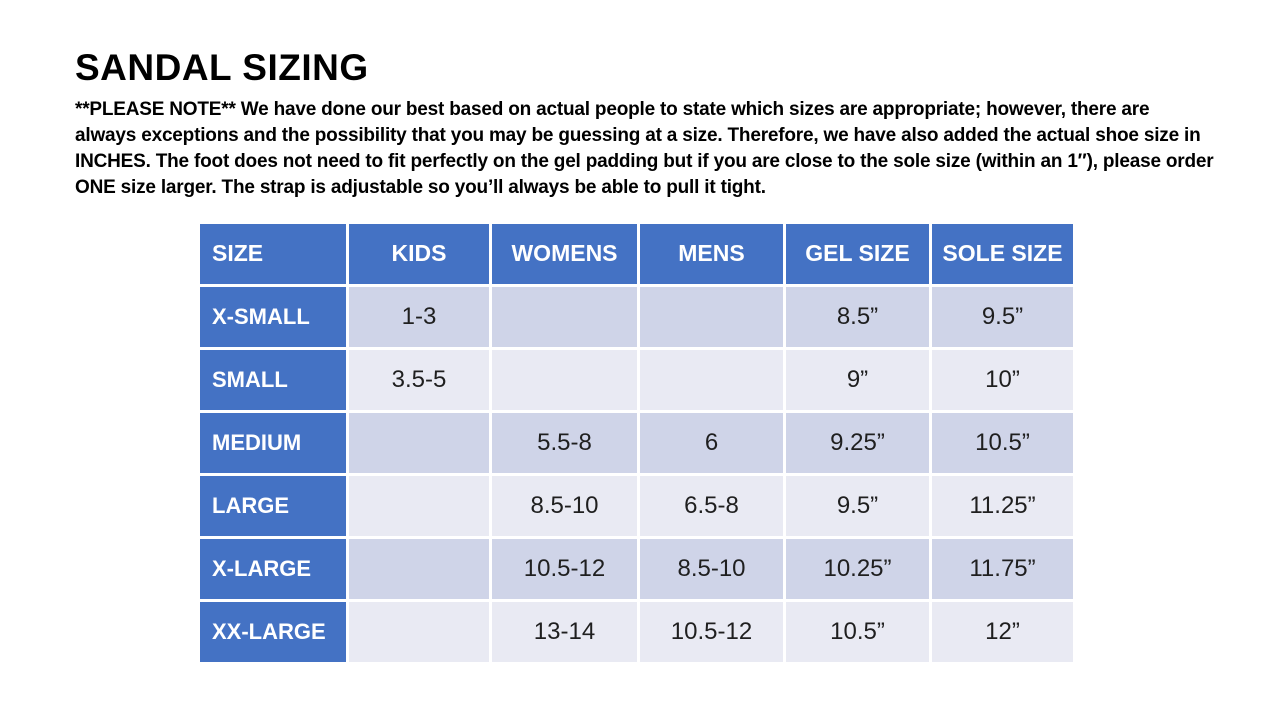 This screenshot has height=720, width=1280. I want to click on row-label: SMALL, so click(273, 379).